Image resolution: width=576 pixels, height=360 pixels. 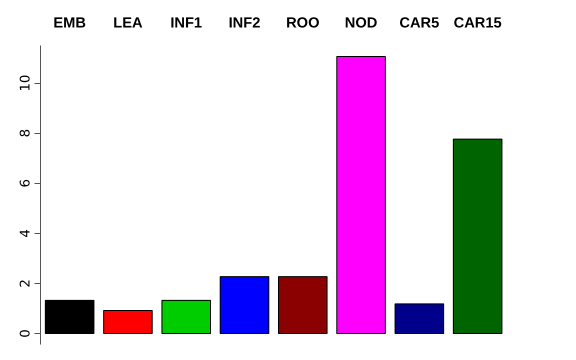 What do you see at coordinates (128, 24) in the screenshot?
I see `x-tick-label: LEA` at bounding box center [128, 24].